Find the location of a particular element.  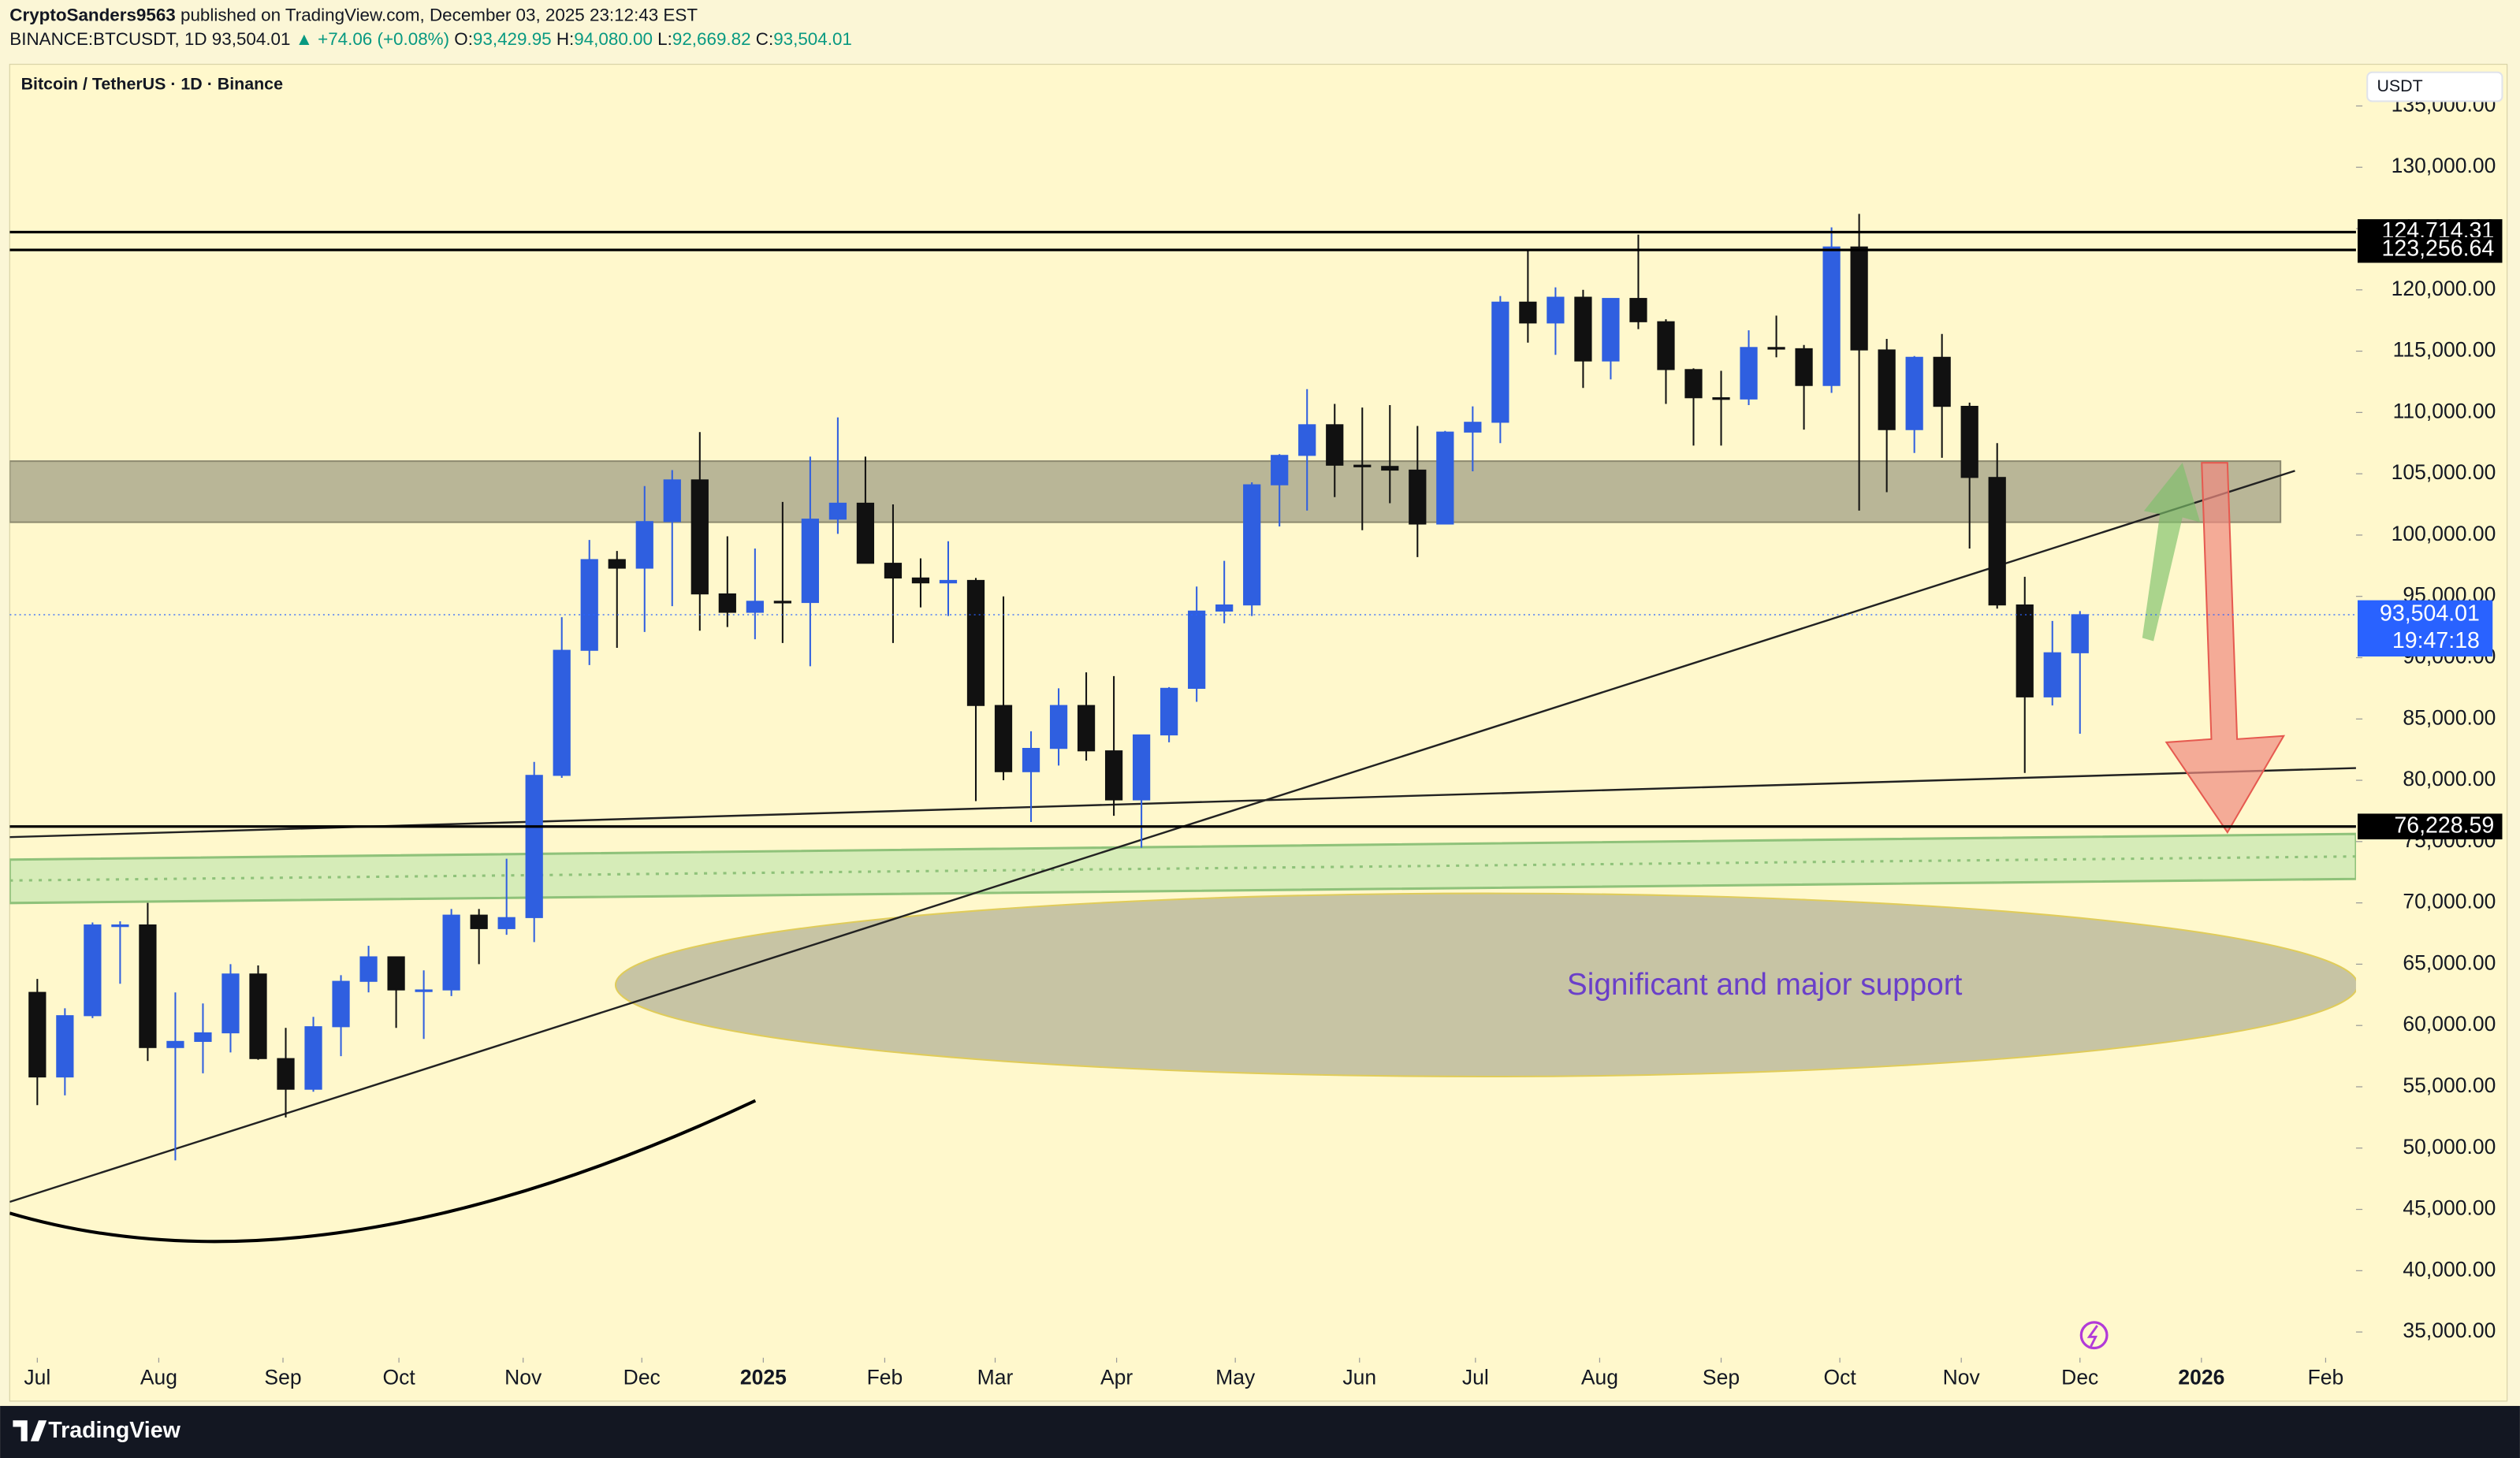

price: 93,504.01 is located at coordinates (251, 39).